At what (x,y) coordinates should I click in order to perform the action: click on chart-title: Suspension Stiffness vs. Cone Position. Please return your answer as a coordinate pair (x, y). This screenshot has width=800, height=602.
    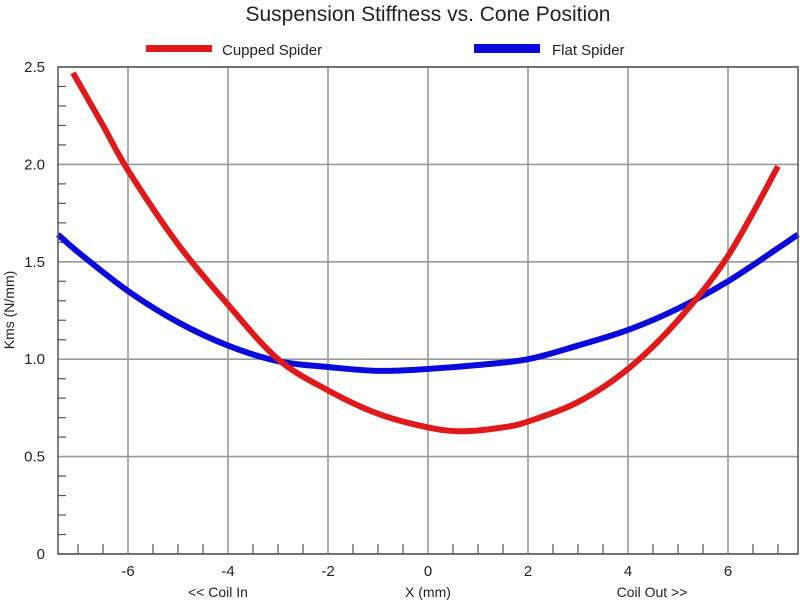
    Looking at the image, I should click on (428, 14).